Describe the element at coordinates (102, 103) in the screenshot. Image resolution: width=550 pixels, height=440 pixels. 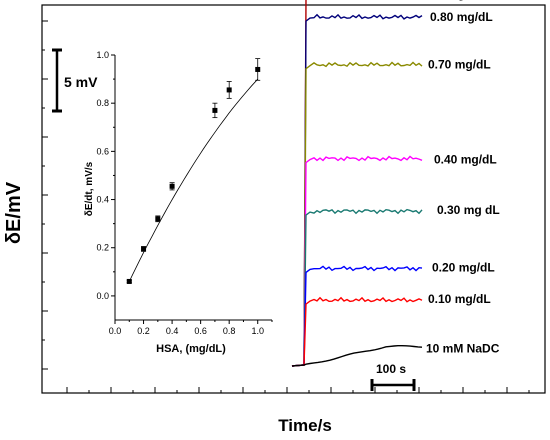
I see `inset-y-tick-label: 0.8` at that location.